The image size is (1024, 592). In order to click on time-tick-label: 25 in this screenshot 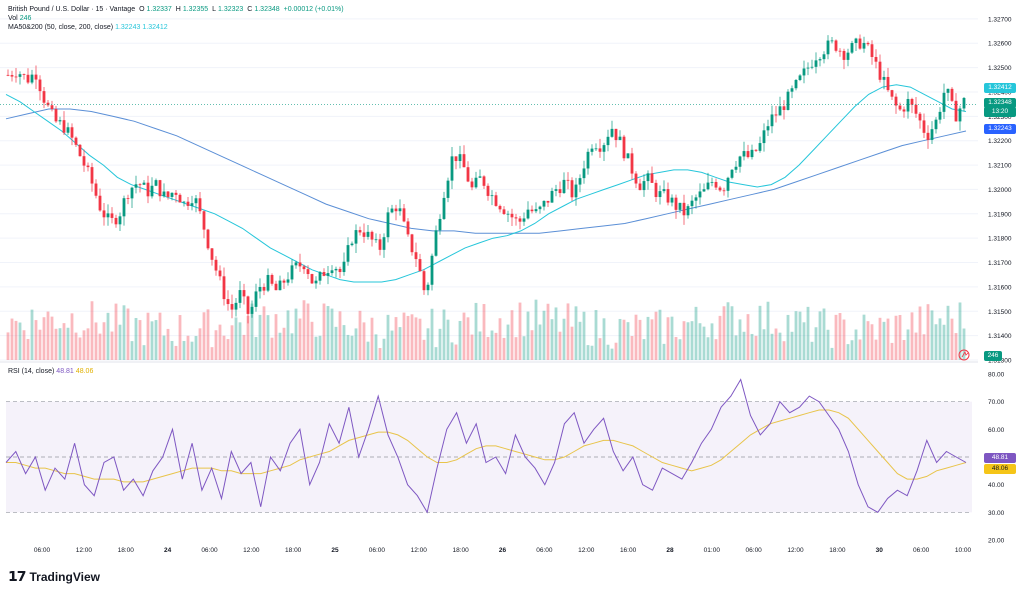, I will do `click(335, 550)`.